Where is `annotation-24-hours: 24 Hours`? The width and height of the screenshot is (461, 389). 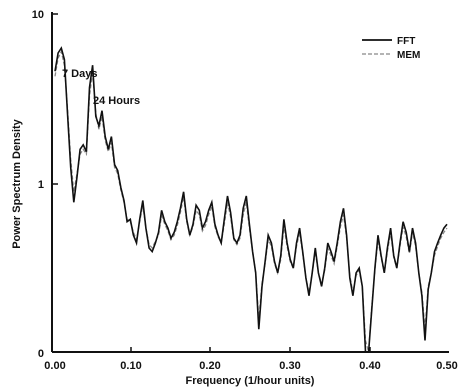 annotation-24-hours: 24 Hours is located at coordinates (116, 101).